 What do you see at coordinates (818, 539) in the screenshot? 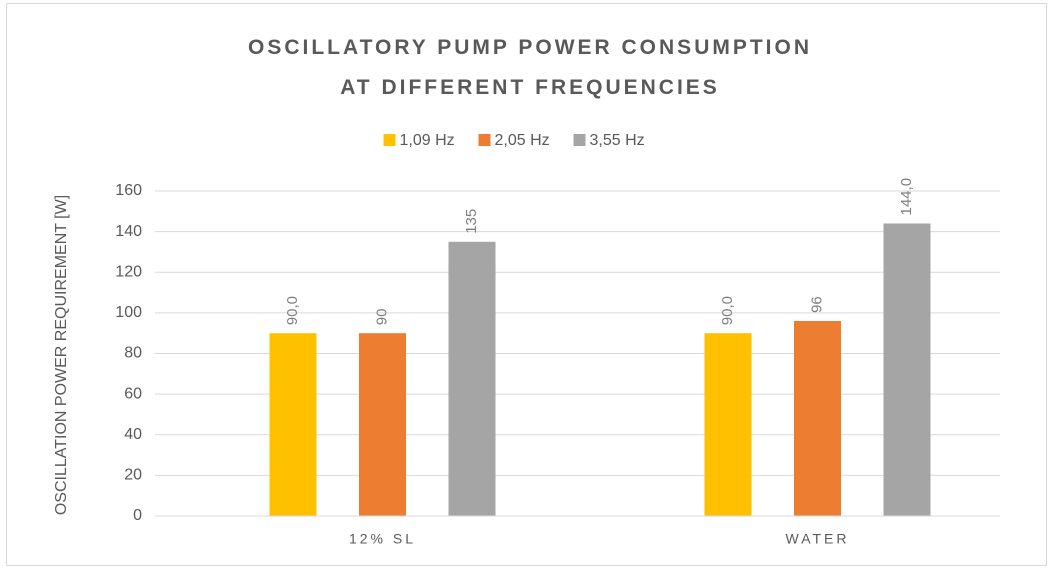
I see `x-tick-label: WATER` at bounding box center [818, 539].